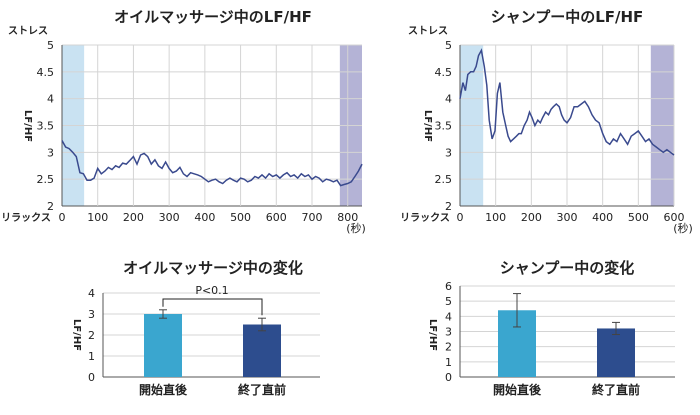 The image size is (700, 415). Describe the element at coordinates (213, 17) in the screenshot. I see `chart-title: オイルマッサージ中のLF/HF` at that location.